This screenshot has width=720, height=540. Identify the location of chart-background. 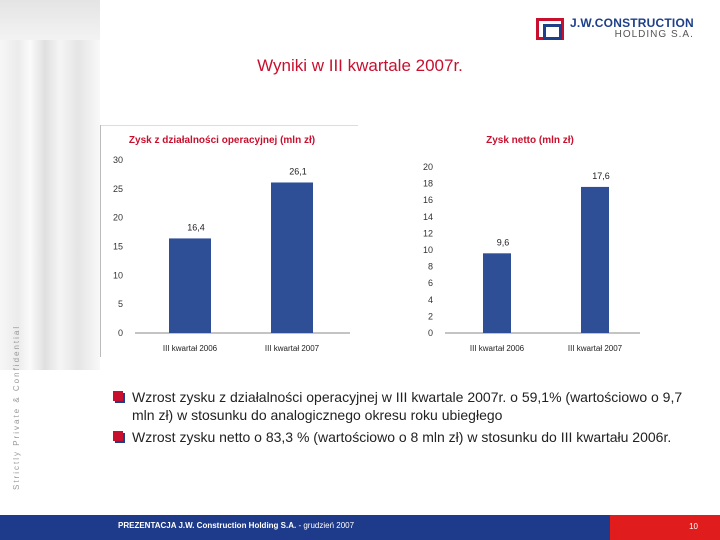
(525, 241).